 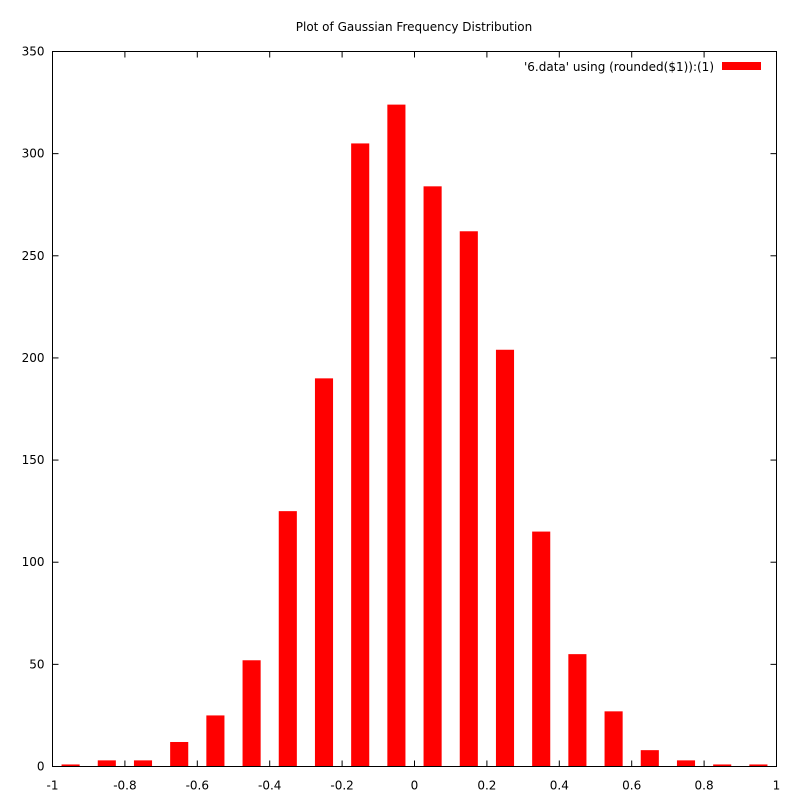 What do you see at coordinates (777, 786) in the screenshot?
I see `x-tick-label: 1` at bounding box center [777, 786].